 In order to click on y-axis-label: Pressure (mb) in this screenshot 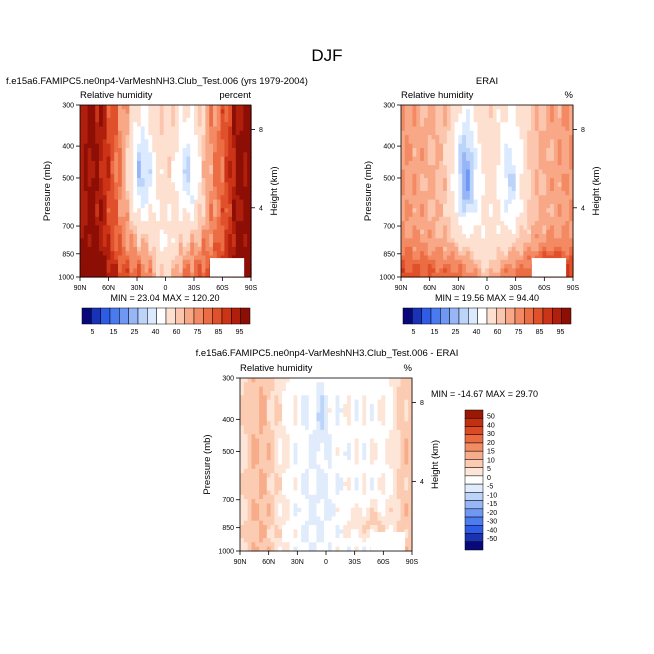, I will do `click(368, 191)`.